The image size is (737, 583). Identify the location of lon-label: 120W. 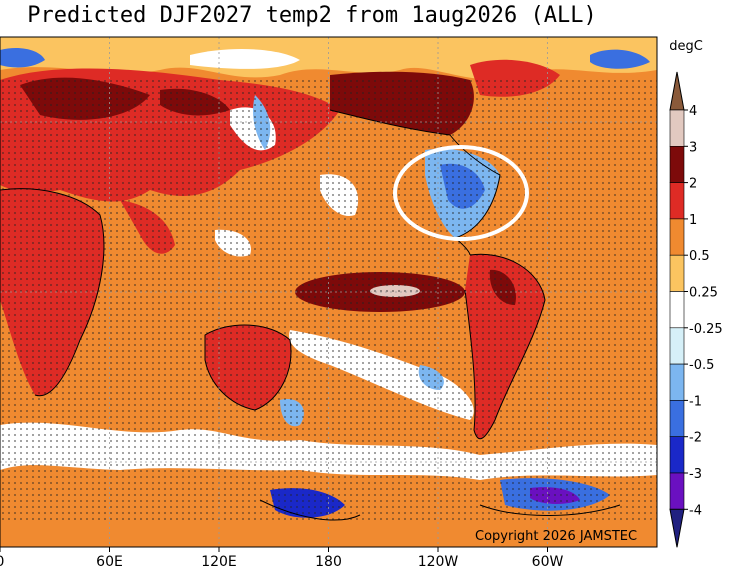
(438, 562).